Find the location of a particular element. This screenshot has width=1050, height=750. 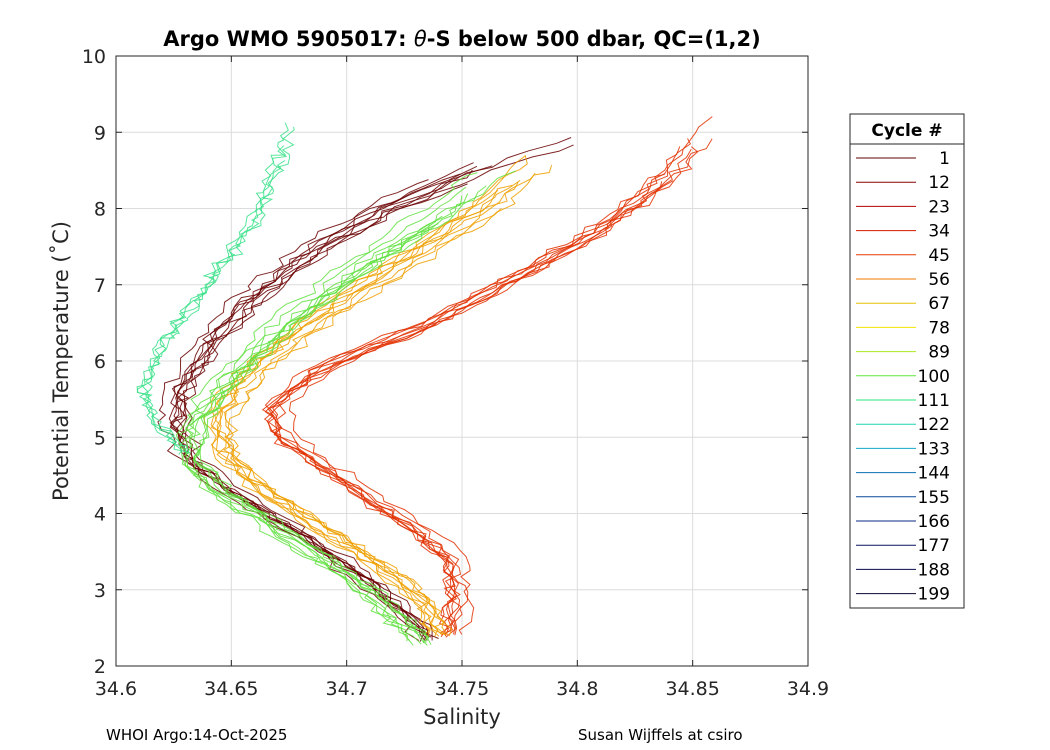

legend-label: 12 is located at coordinates (939, 183).